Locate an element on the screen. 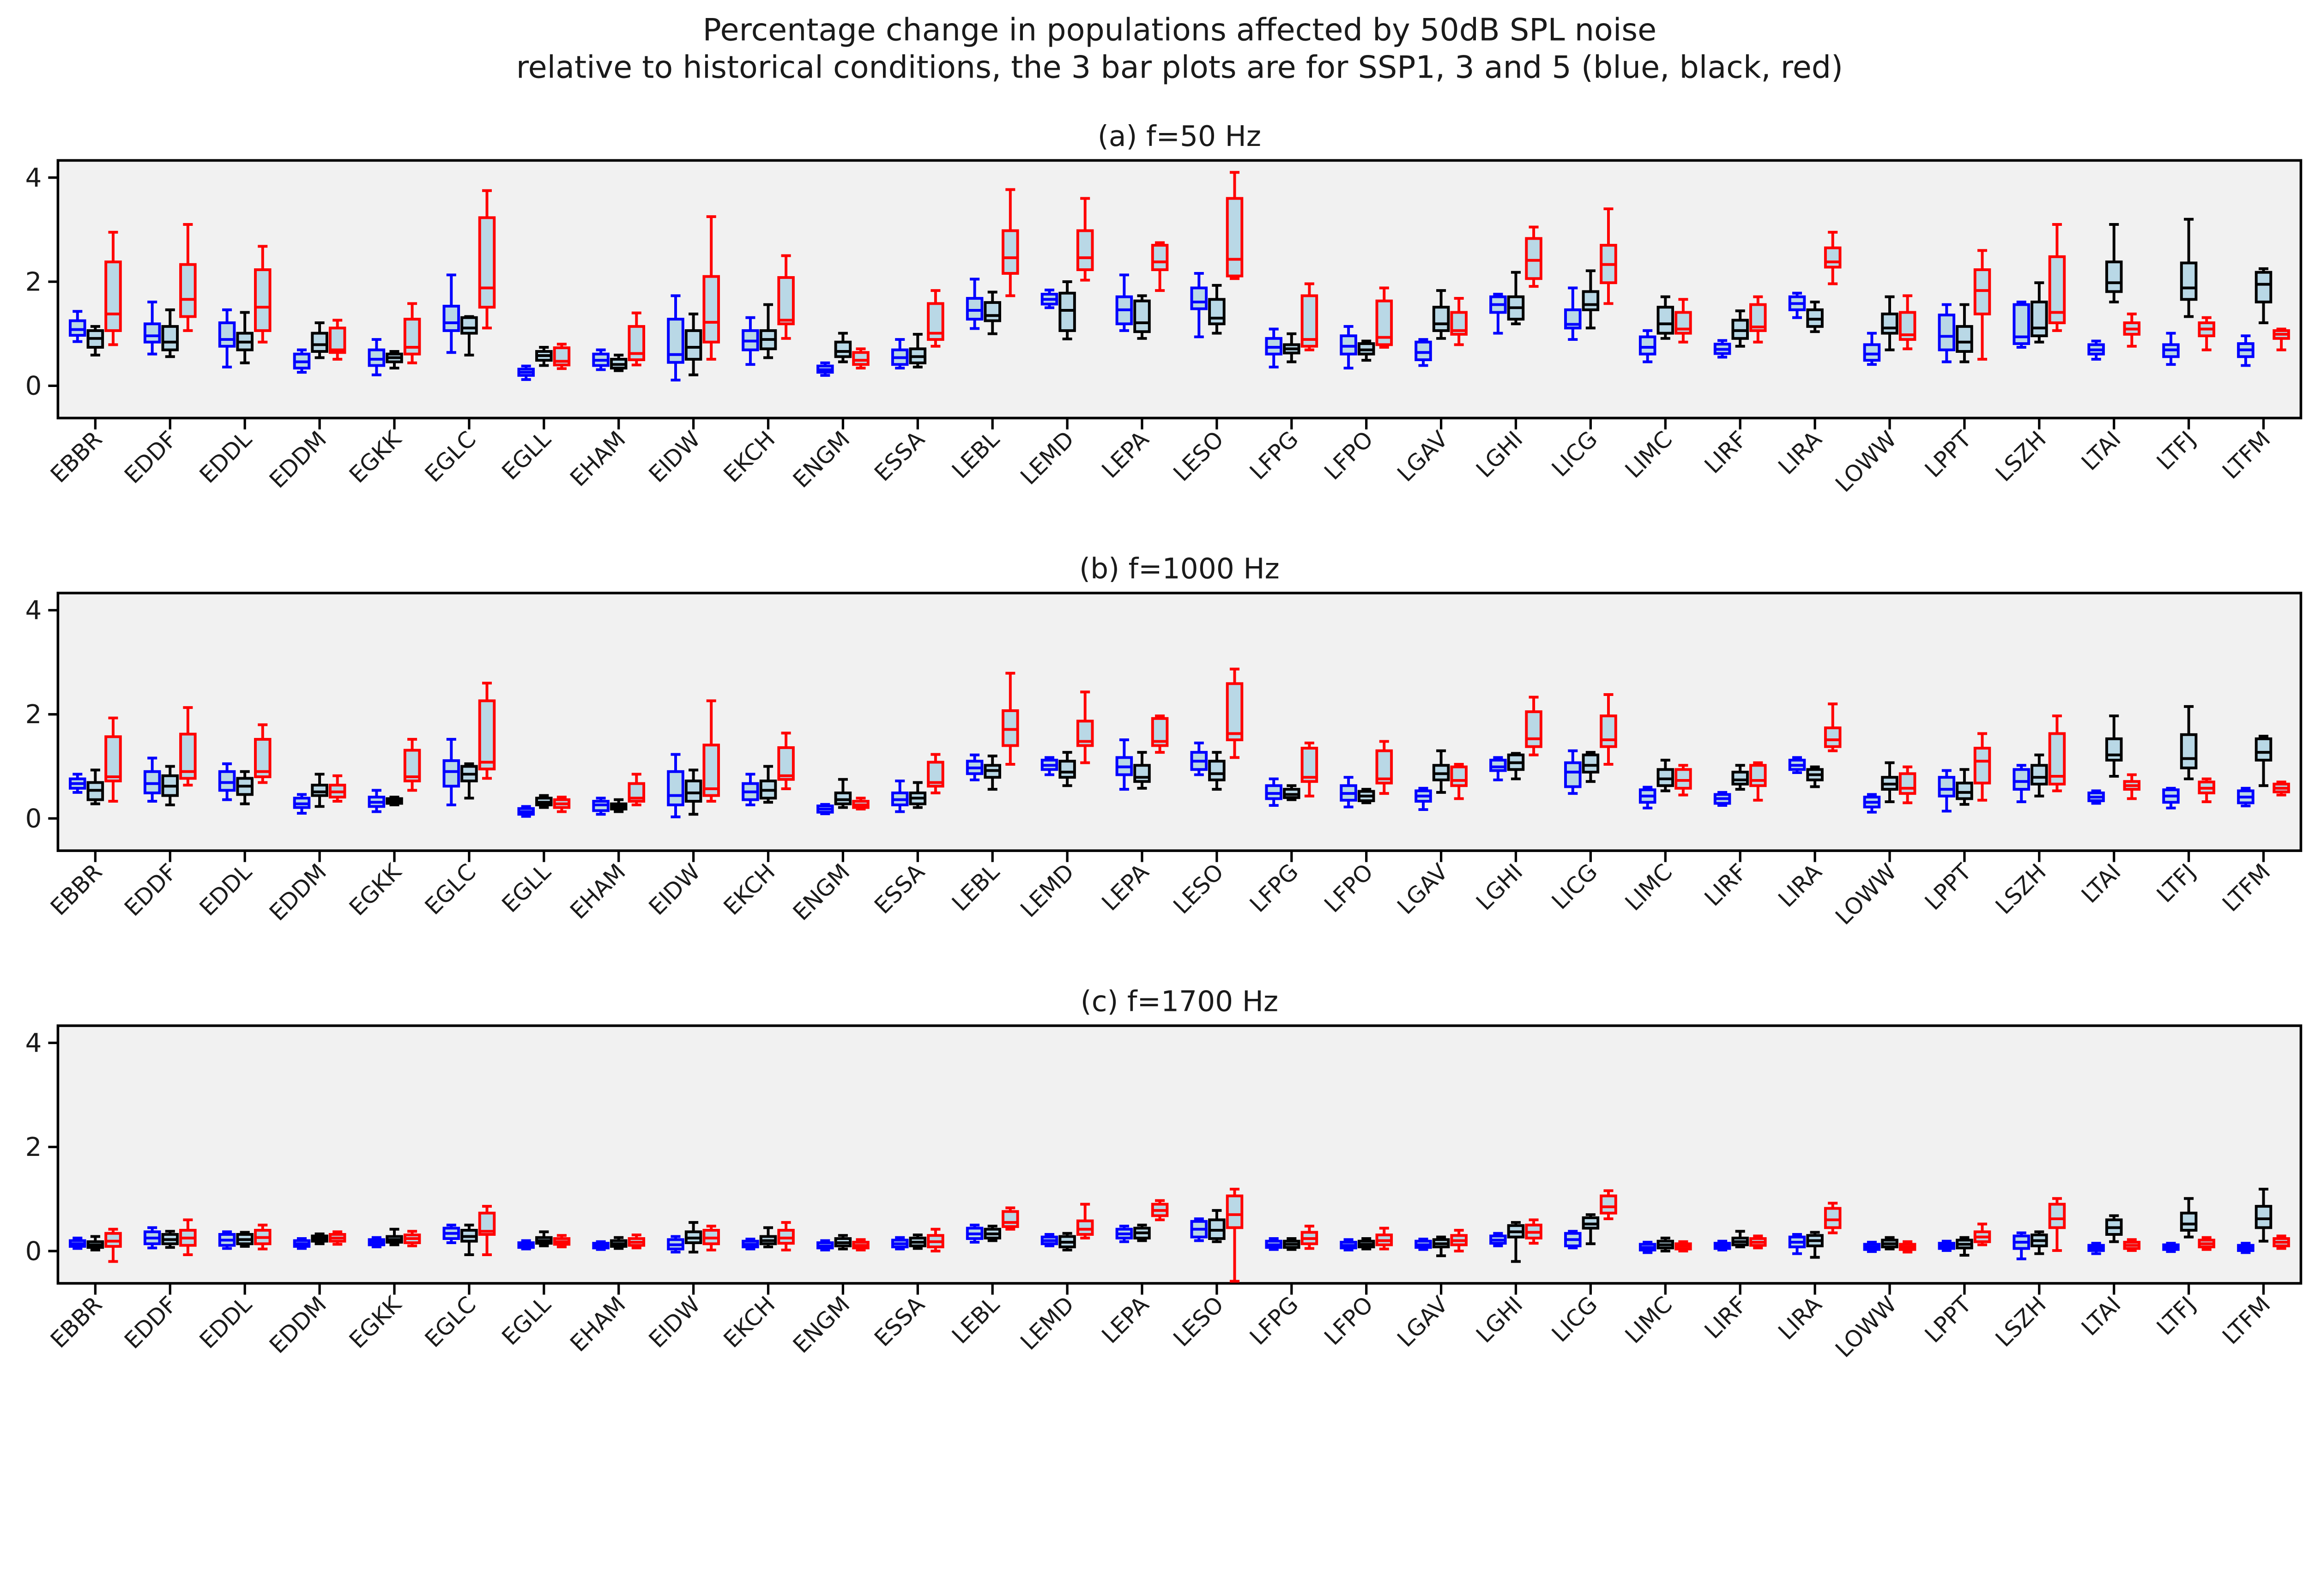  box-EGLC-SSP1 is located at coordinates (451, 772).